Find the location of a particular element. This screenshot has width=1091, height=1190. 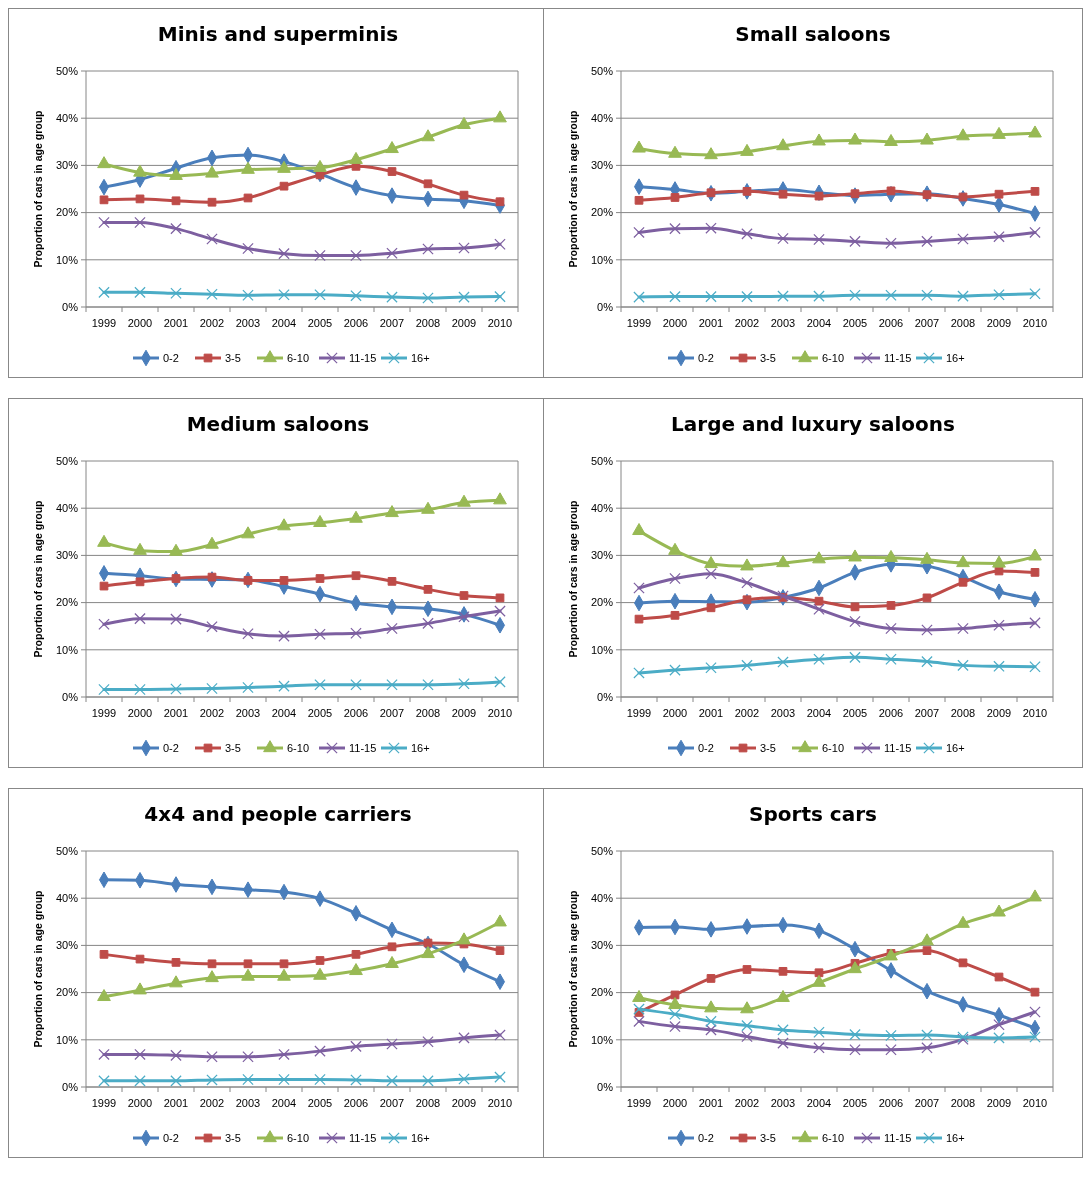

legend-label: 11-15 is located at coordinates (363, 747).